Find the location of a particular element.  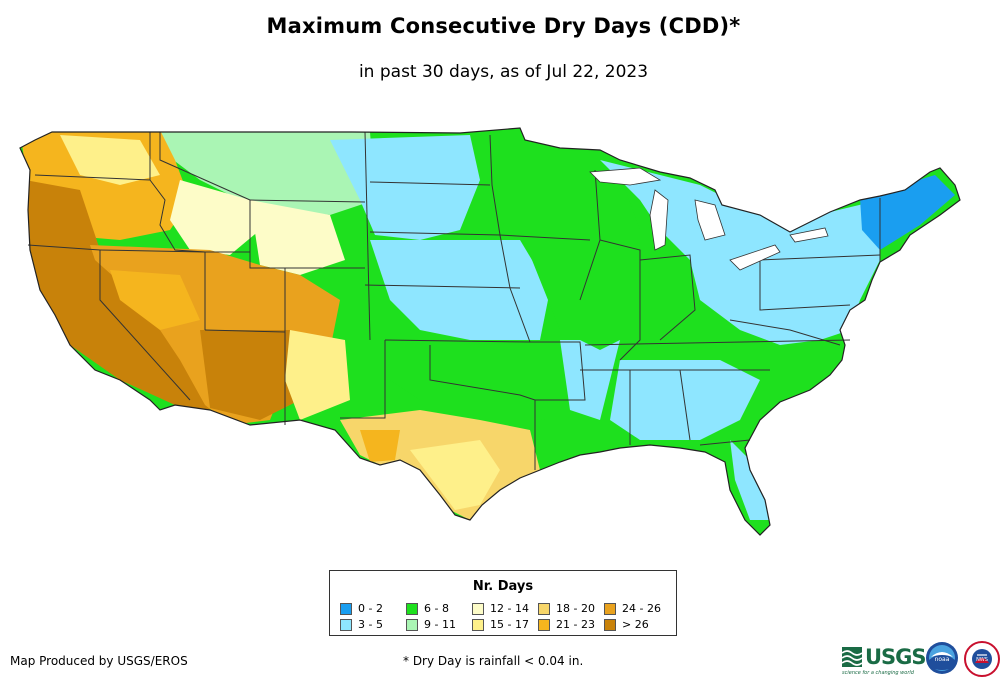

nws-logo-text: NWS is located at coordinates (982, 660).